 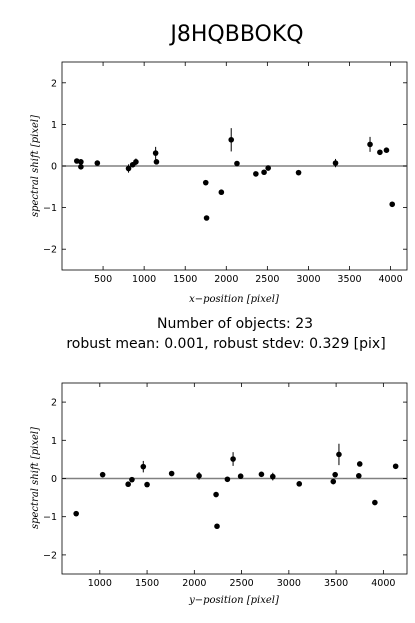 I want to click on object-count-text: Number of objects: 23, so click(x=235, y=324).